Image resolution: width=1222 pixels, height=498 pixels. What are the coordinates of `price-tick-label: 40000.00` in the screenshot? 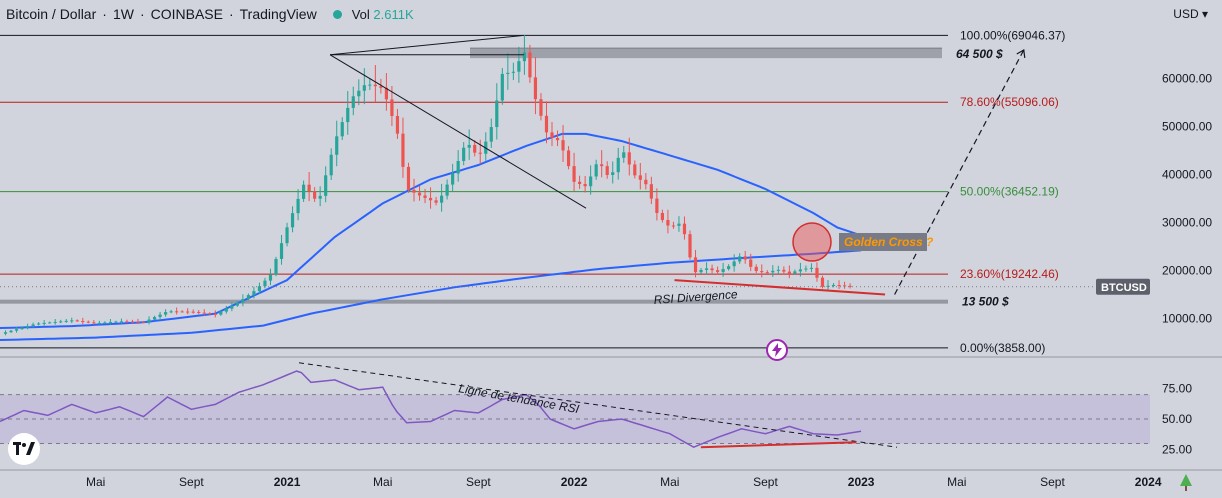 It's located at (1187, 175).